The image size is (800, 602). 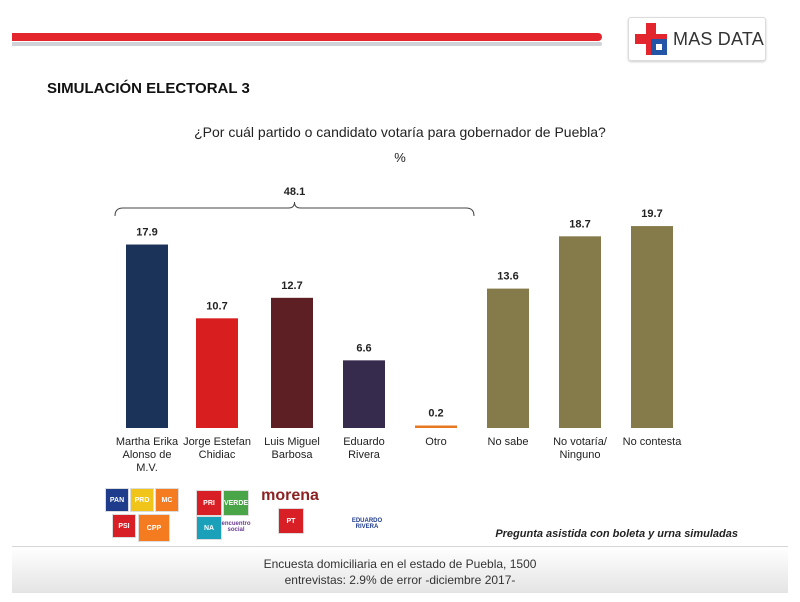 What do you see at coordinates (290, 495) in the screenshot?
I see `party-logo-9: morena` at bounding box center [290, 495].